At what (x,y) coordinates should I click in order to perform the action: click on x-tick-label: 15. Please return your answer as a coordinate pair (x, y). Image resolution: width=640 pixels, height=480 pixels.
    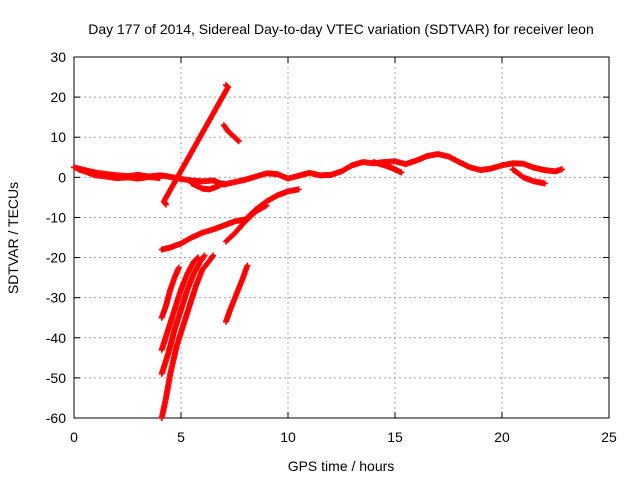
    Looking at the image, I should click on (395, 437).